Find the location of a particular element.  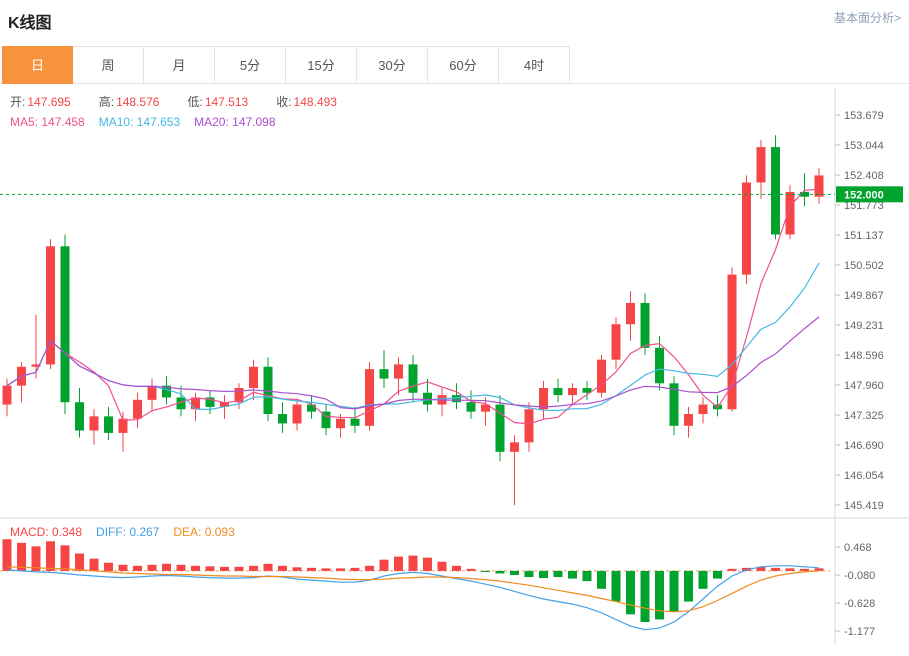

ma-legend: MA5: 147.458 MA10: 147.653 MA20: 147.098 is located at coordinates (150, 122).